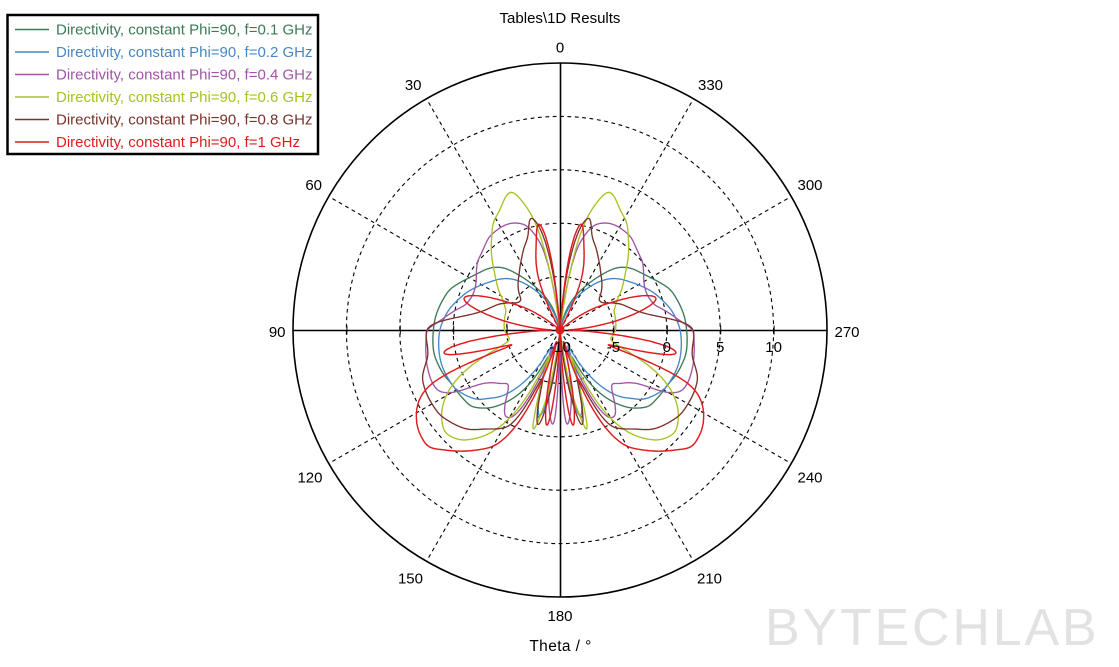 The width and height of the screenshot is (1119, 667). I want to click on svg-text: 10, so click(773, 347).